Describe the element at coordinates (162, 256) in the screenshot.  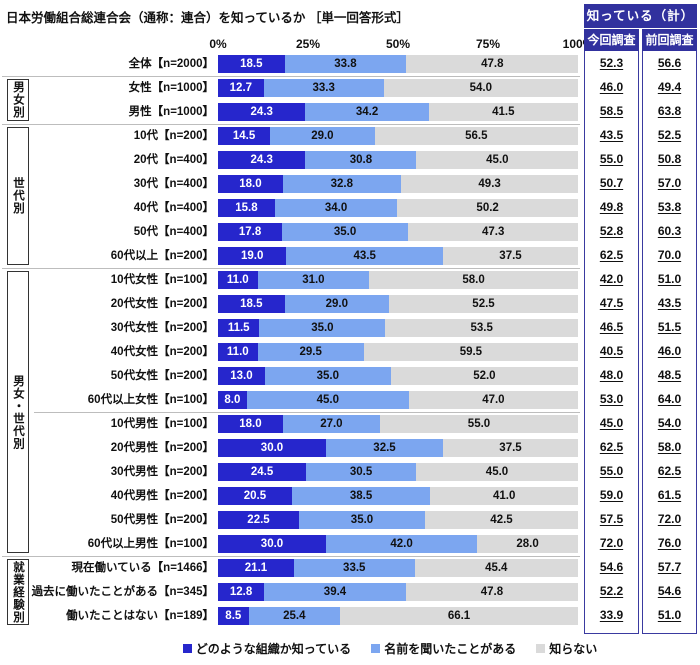
I see `row-label: 60代以上【n=200】` at that location.